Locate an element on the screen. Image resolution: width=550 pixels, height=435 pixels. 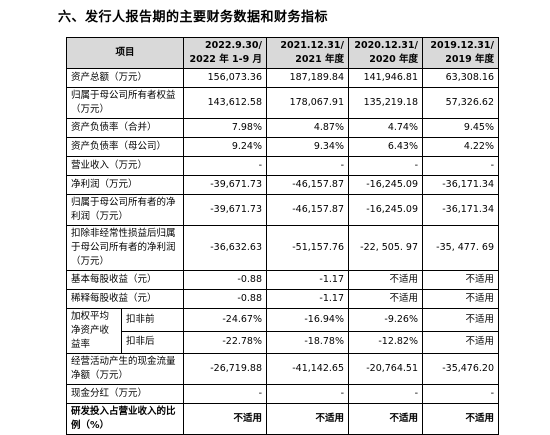
row-label: 归属于母公司所有者权益（万元） is located at coordinates (125, 103).